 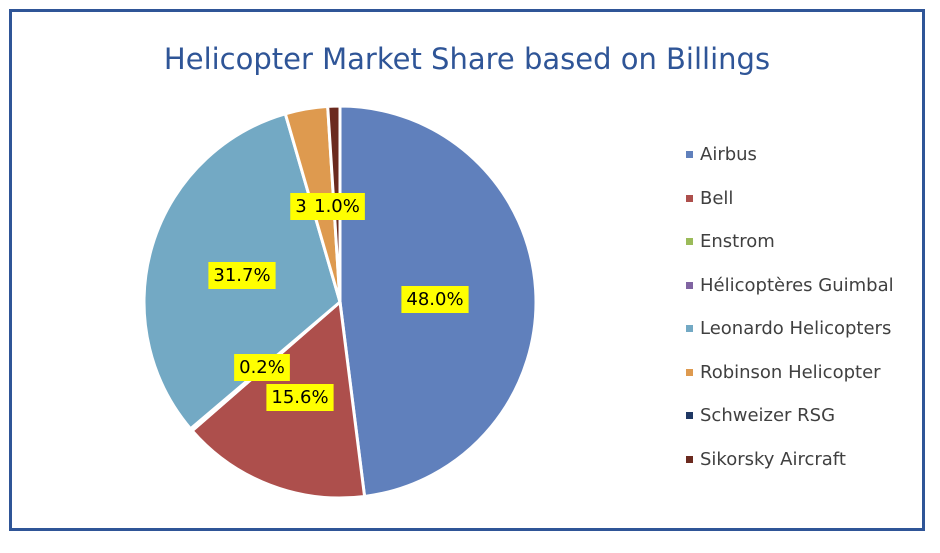 I want to click on svg-text: 1.0%, so click(x=337, y=206).